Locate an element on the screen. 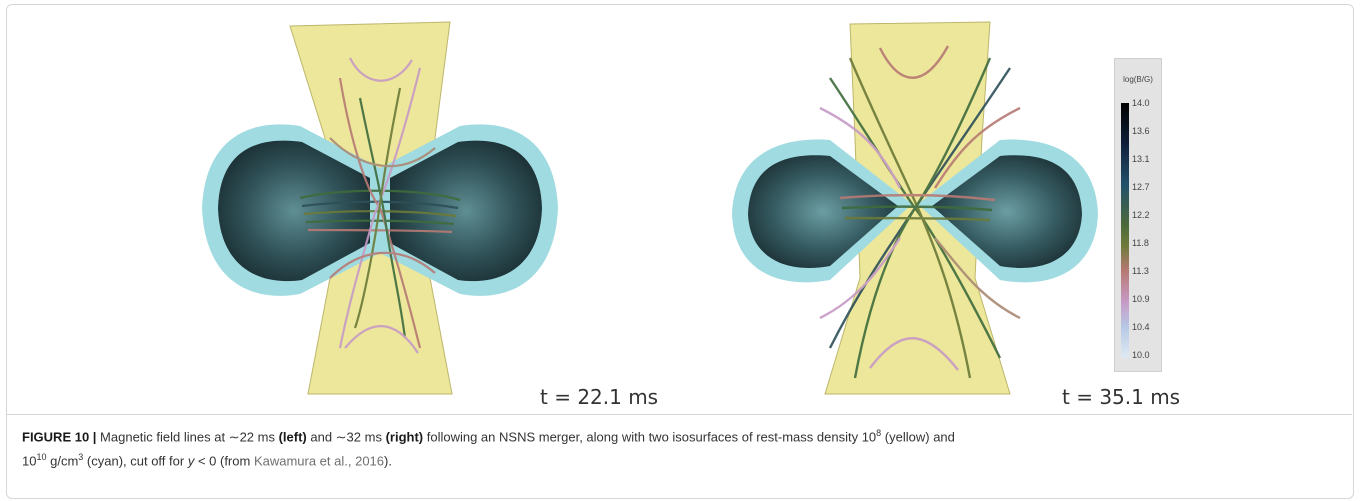 This screenshot has width=1360, height=501. caption-text: Magnetic field lines at ∼22 ms is located at coordinates (187, 437).